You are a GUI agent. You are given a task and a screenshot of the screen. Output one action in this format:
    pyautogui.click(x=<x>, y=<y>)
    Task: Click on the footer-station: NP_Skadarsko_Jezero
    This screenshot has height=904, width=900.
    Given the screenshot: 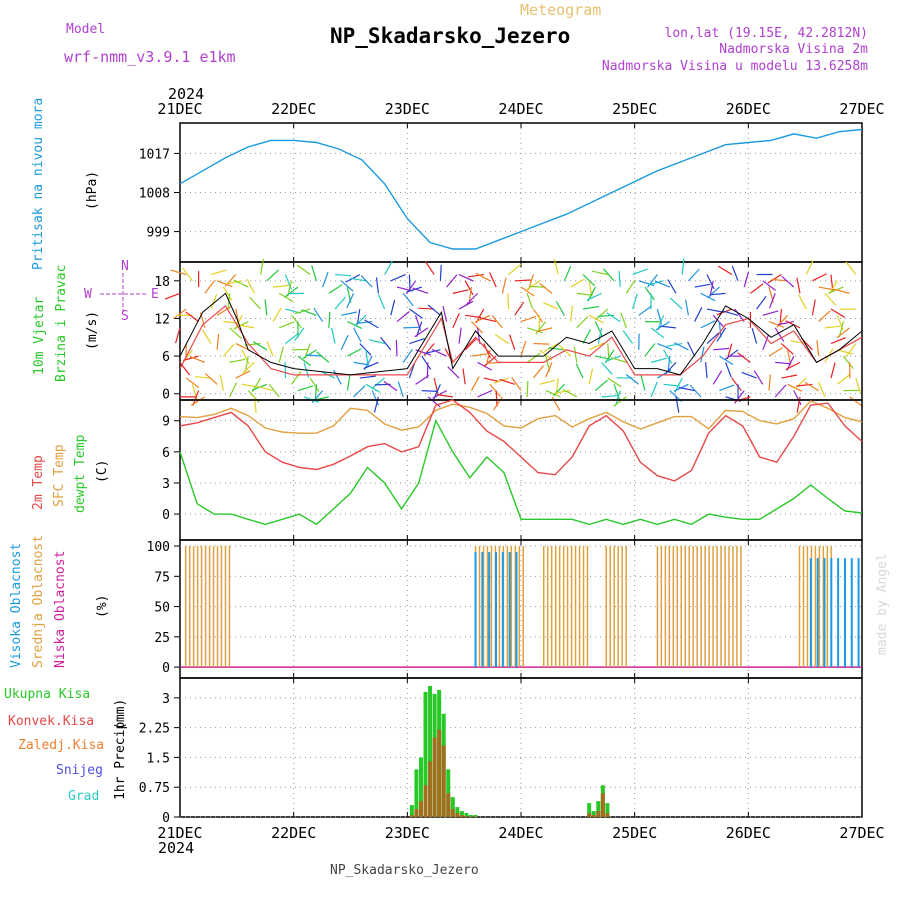 What is the action you would take?
    pyautogui.click(x=404, y=870)
    